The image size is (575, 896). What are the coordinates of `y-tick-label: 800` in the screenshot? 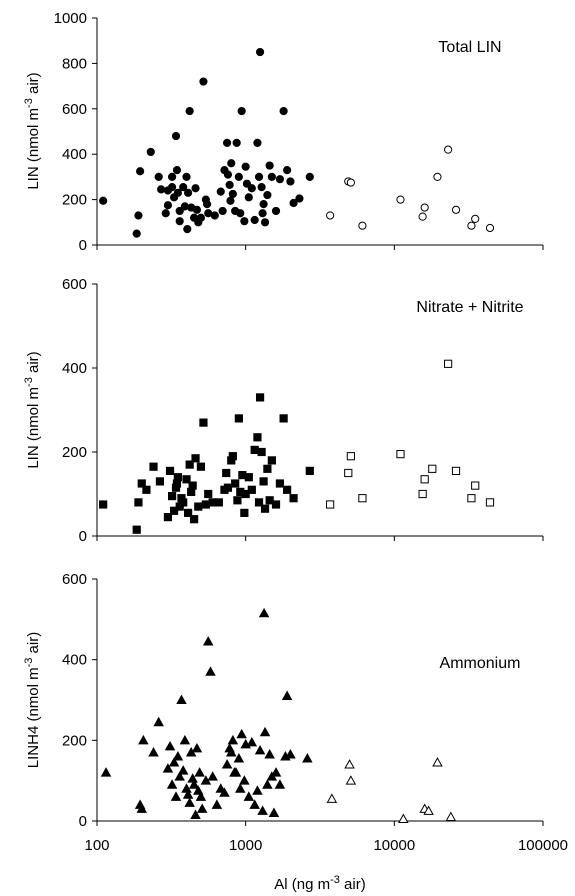 It's located at (74, 63).